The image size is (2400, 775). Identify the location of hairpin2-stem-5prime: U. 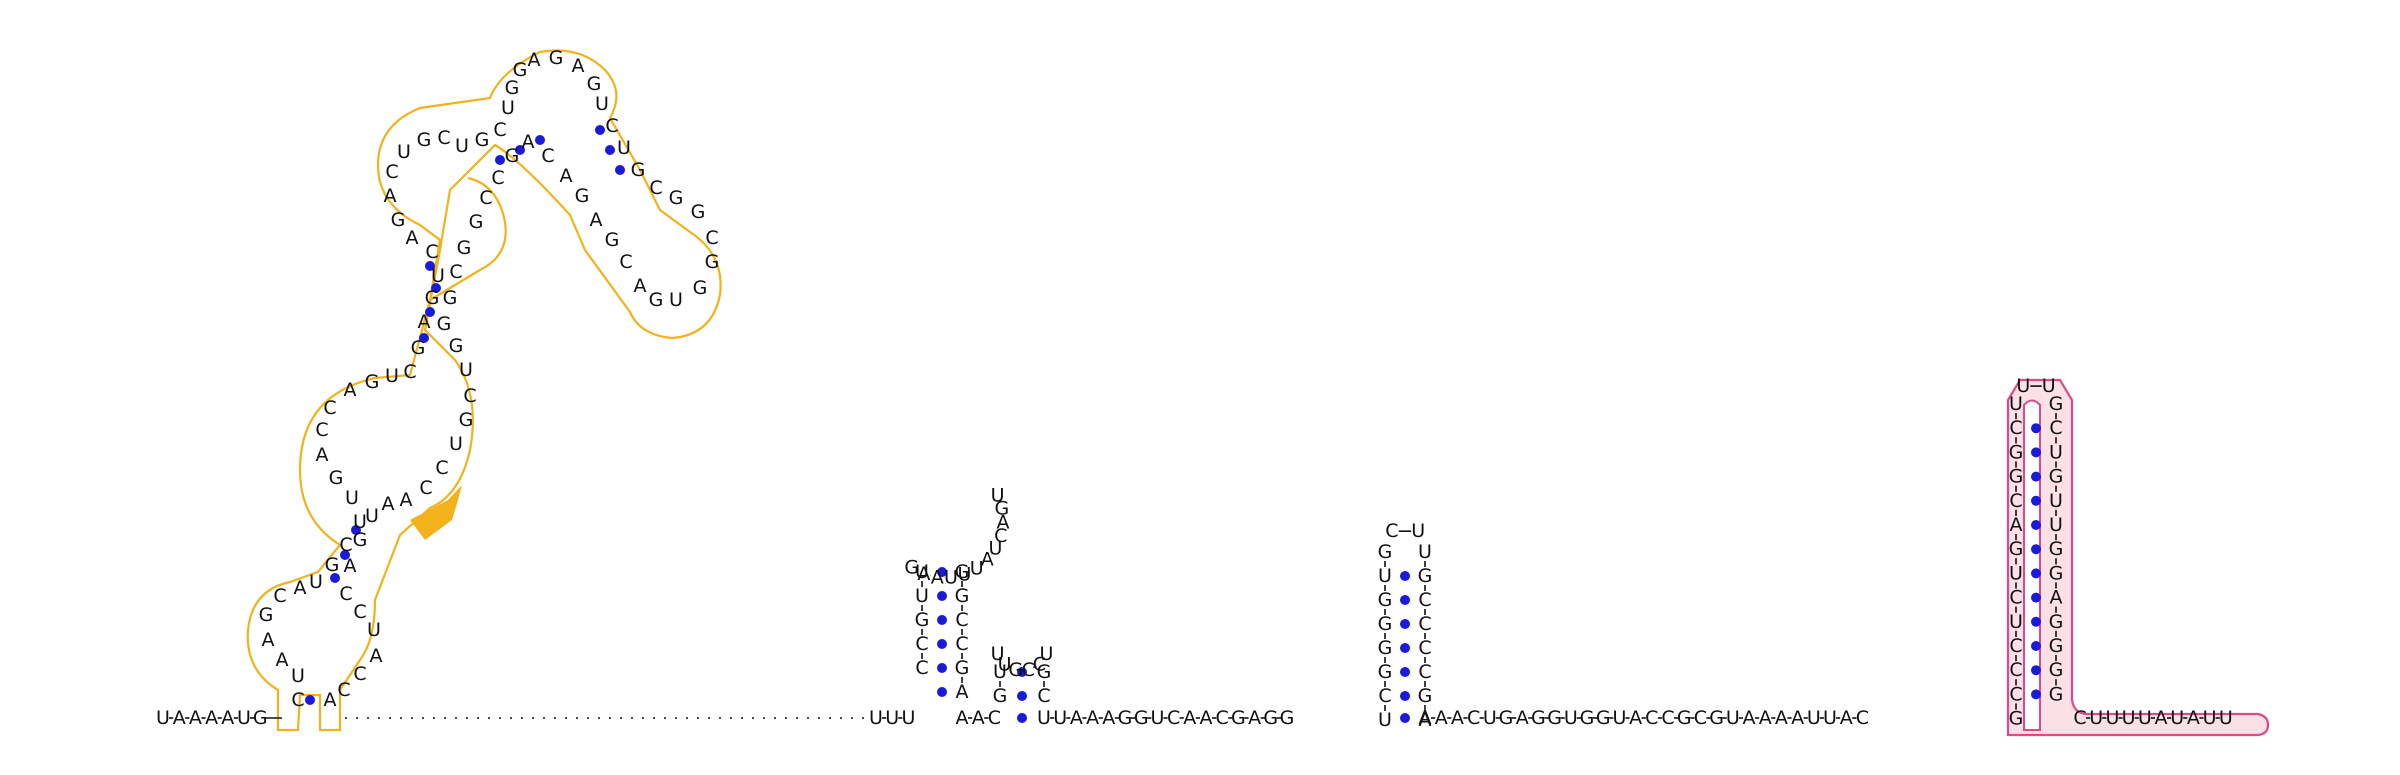
(1000, 672).